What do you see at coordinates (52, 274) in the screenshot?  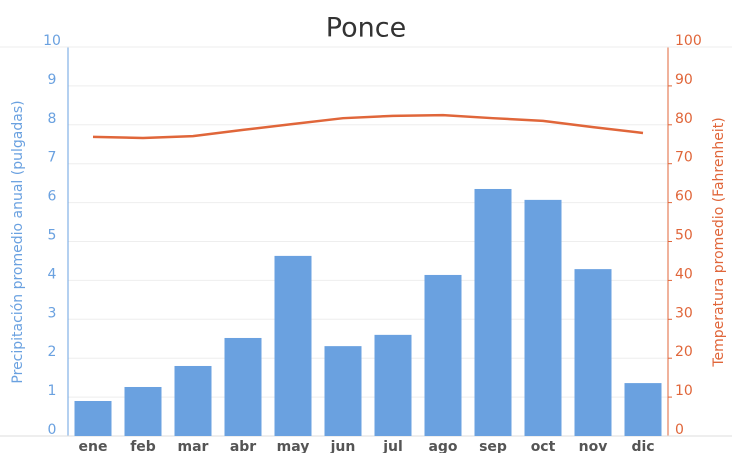 I see `y-tick-label: 4` at bounding box center [52, 274].